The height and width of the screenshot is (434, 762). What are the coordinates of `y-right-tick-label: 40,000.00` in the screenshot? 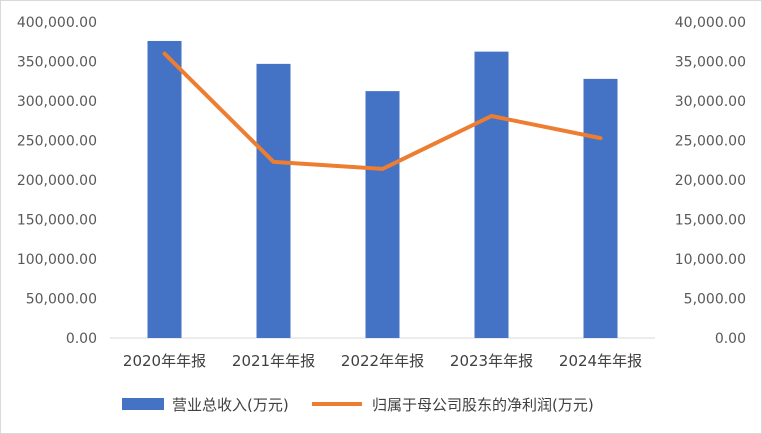 It's located at (710, 23).